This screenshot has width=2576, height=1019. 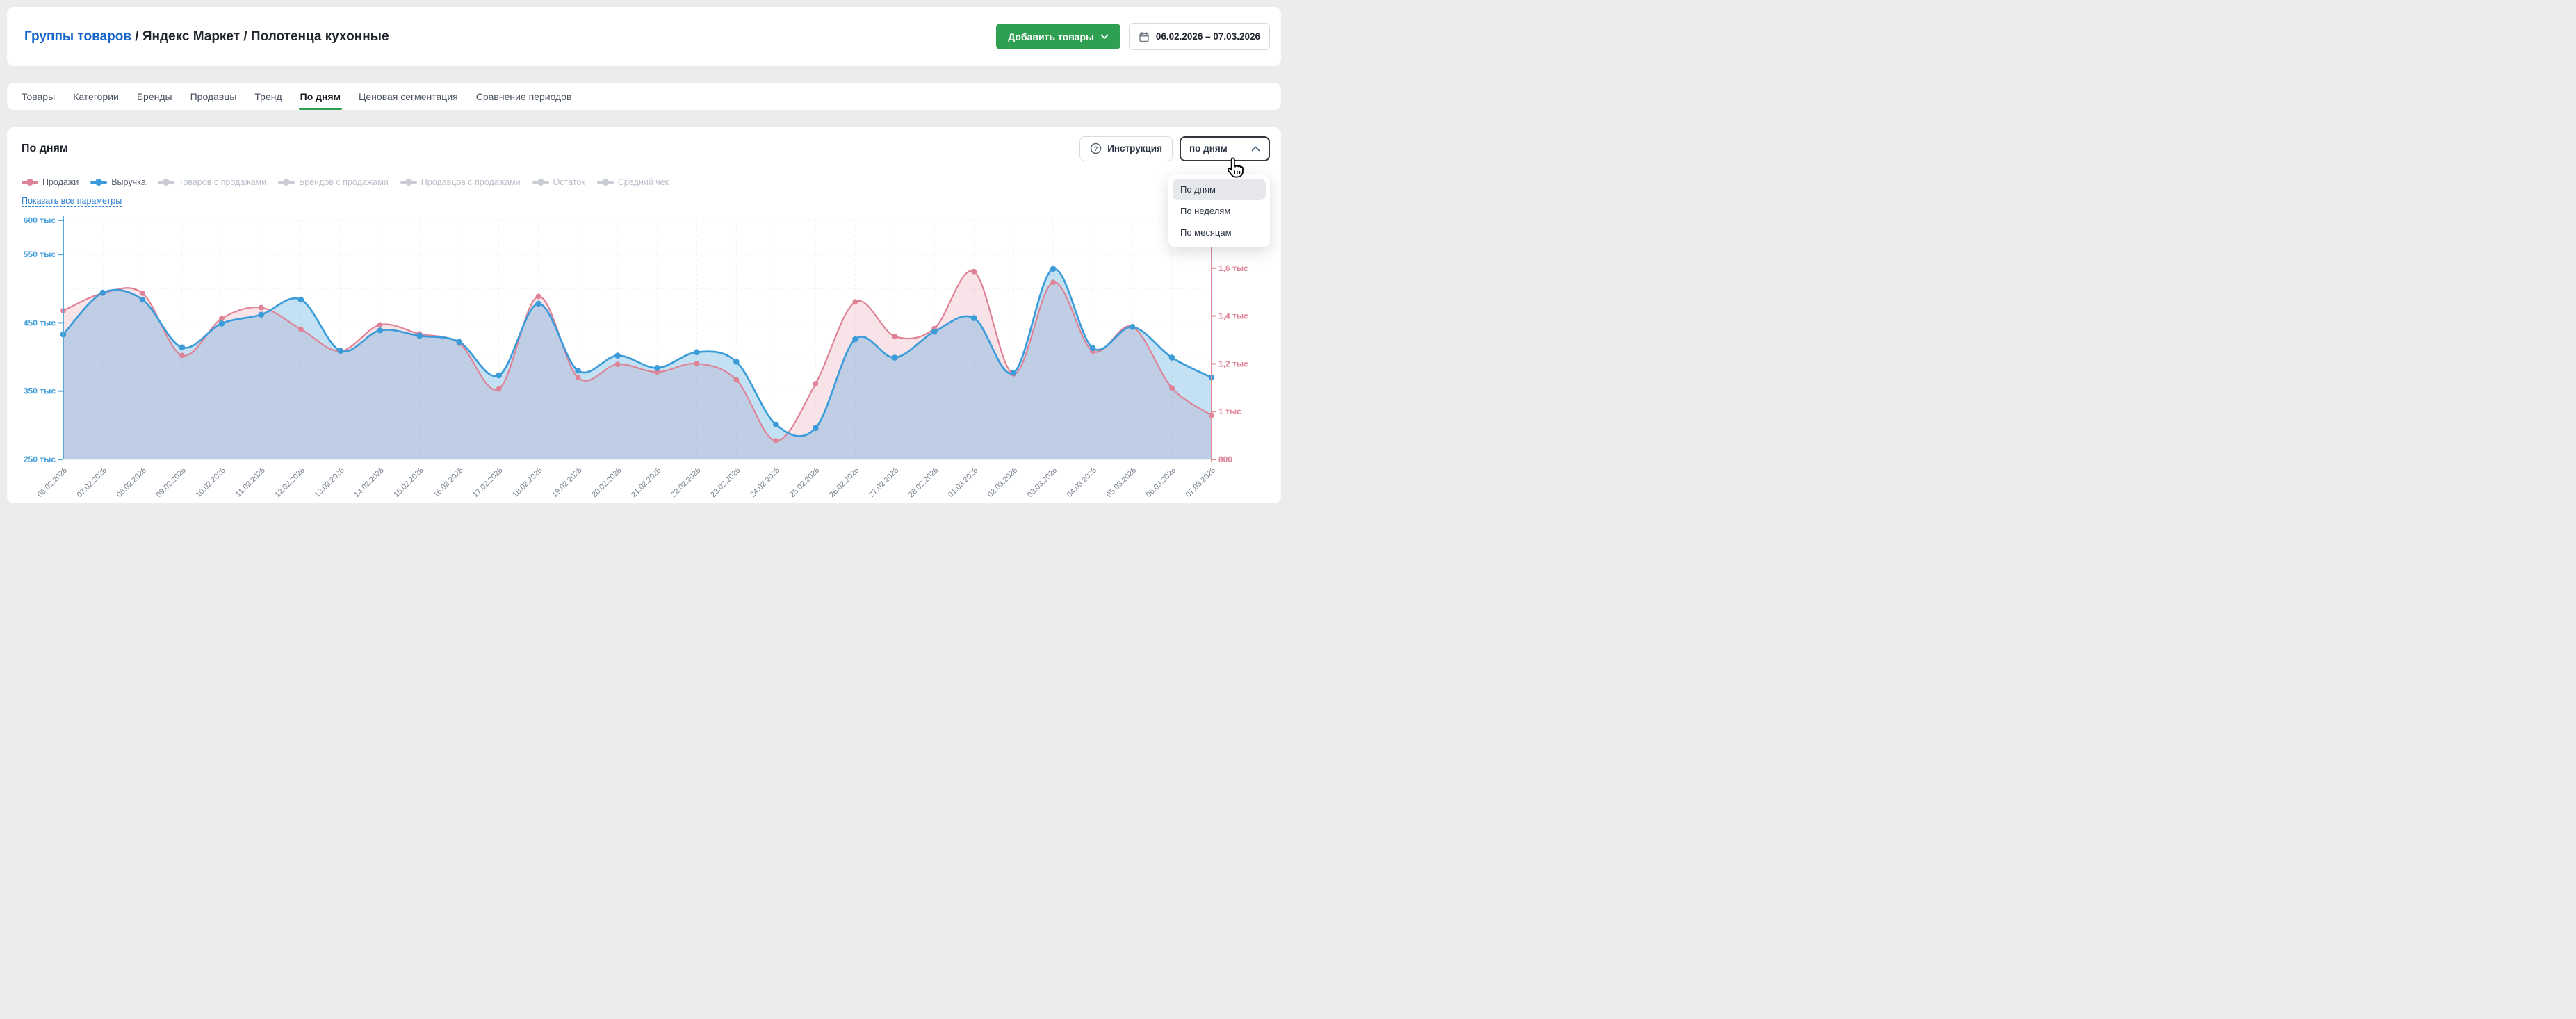 I want to click on legend-item-5: Остаток, so click(x=558, y=182).